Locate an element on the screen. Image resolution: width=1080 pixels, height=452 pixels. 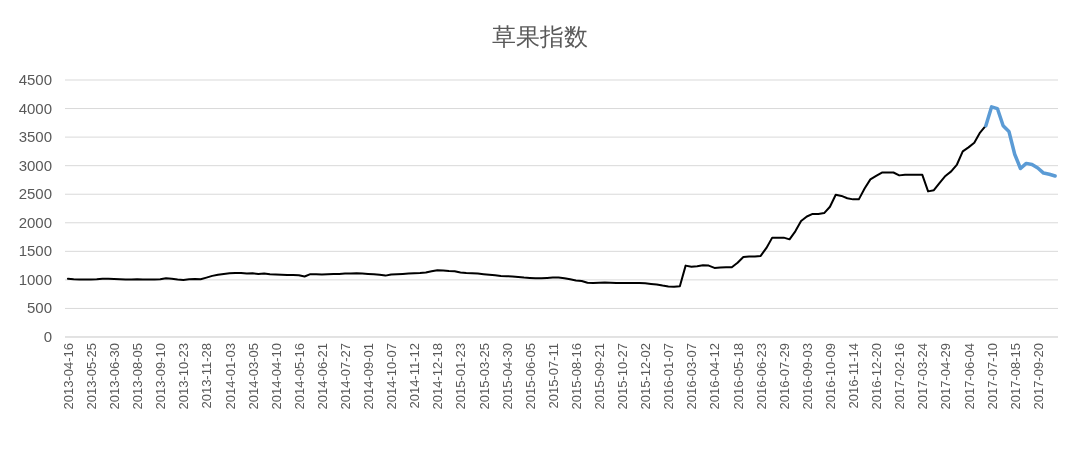
x-tick-label: 2015-10-27 is located at coordinates (623, 376).